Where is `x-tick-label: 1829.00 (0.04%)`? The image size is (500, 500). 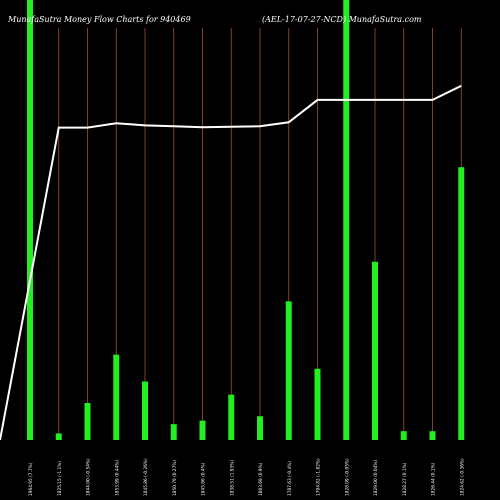
x-tick-label: 1829.00 (0.04%) is located at coordinates (376, 478).